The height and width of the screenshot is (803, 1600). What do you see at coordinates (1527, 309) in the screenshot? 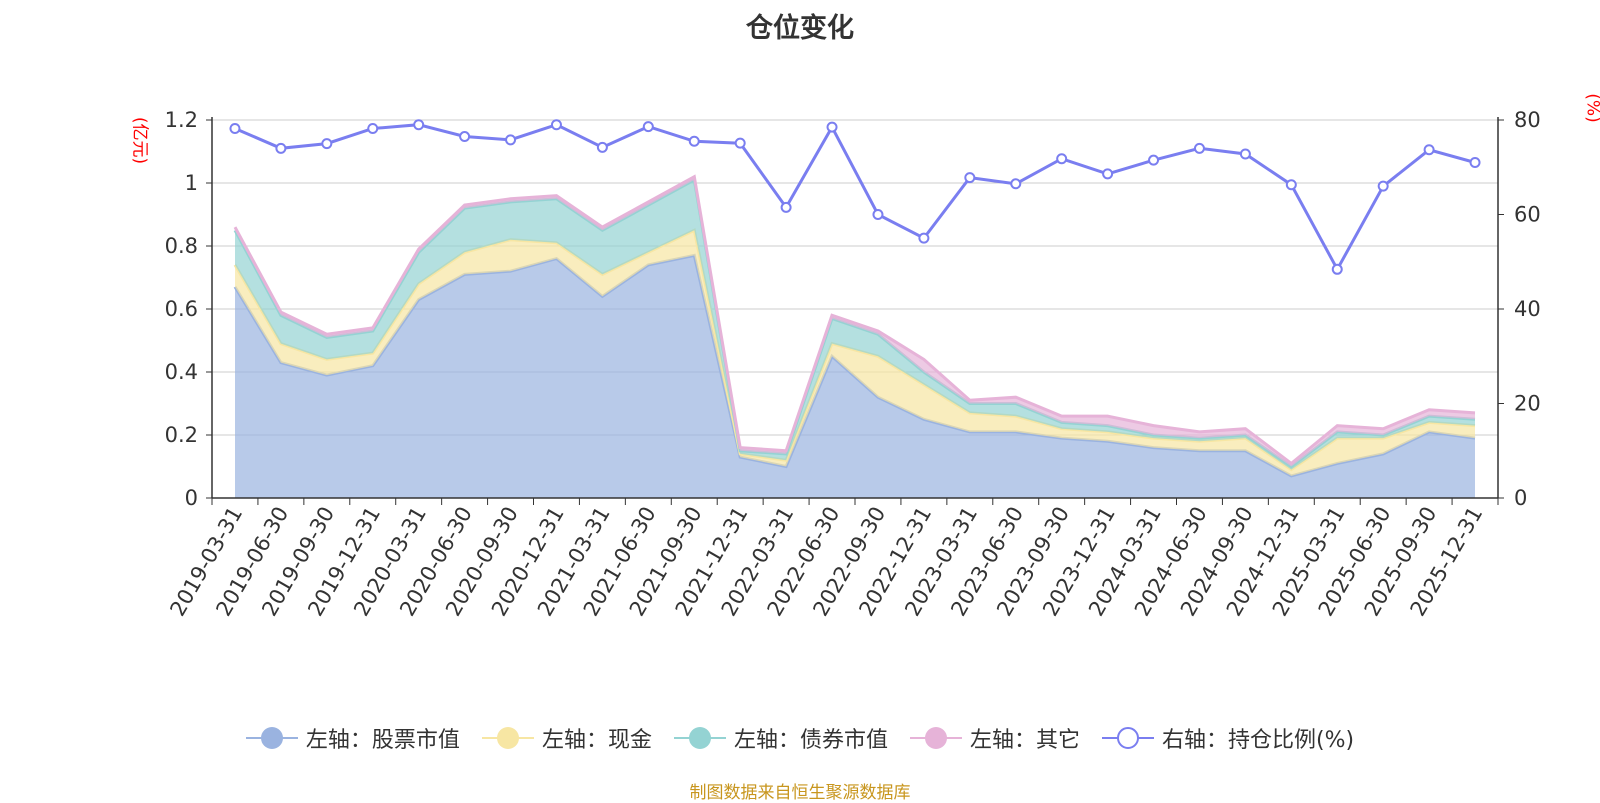
I see `right-axis-tick-label: 40` at bounding box center [1527, 309].